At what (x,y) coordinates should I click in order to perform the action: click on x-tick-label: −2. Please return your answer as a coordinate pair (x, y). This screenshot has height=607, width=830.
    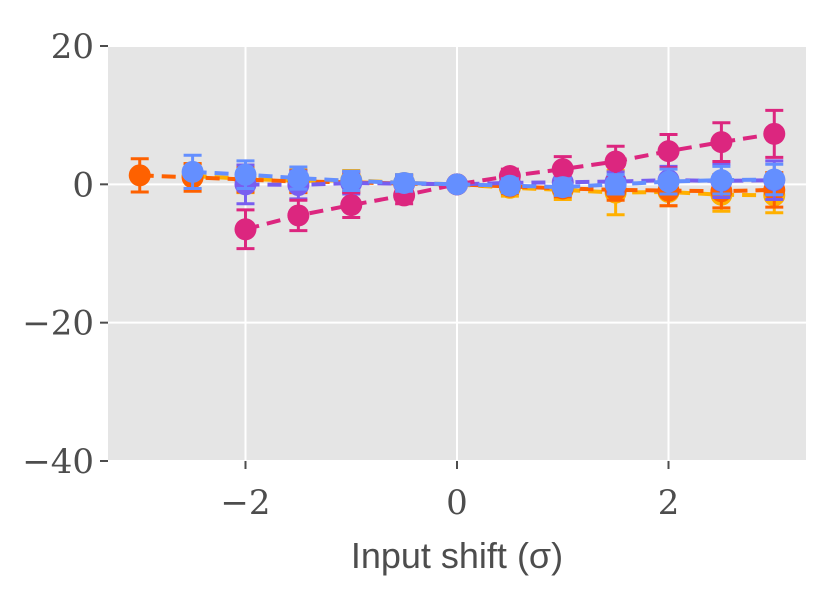
    Looking at the image, I should click on (245, 503).